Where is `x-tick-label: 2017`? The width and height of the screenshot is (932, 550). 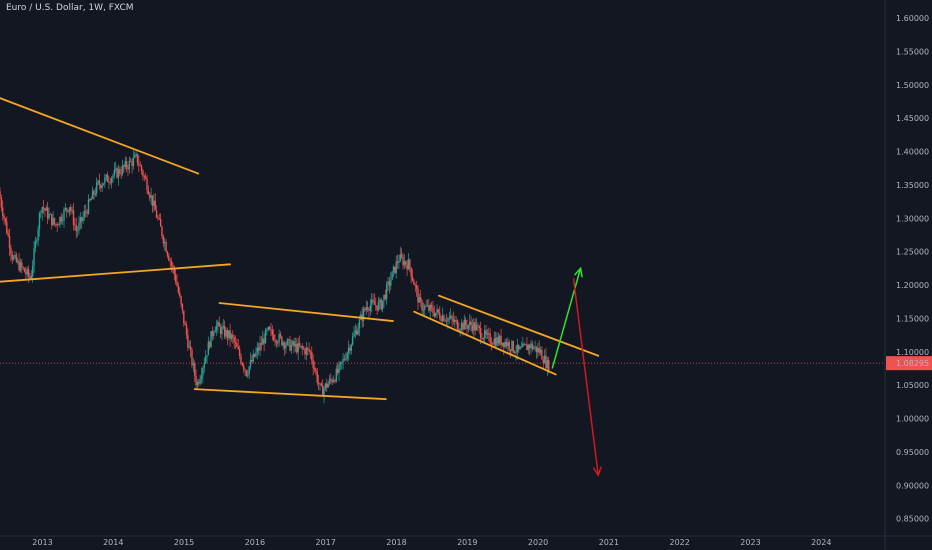 x-tick-label: 2017 is located at coordinates (326, 542).